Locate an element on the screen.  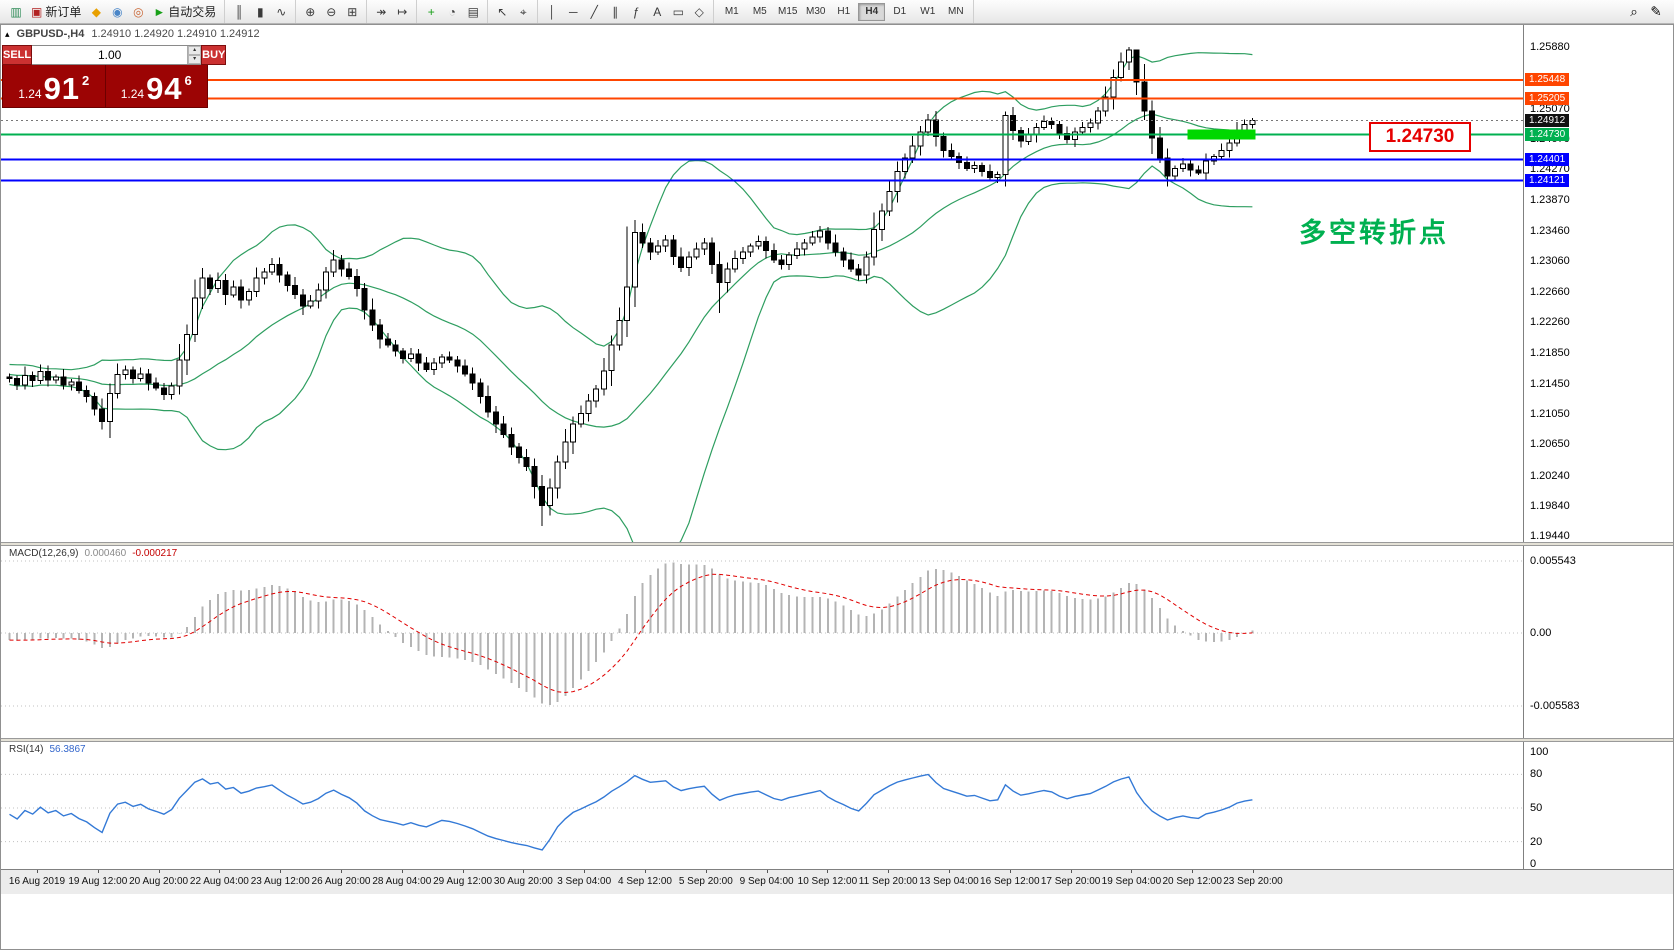
new-order-button: ▣ 新订单 is located at coordinates (56, 11).